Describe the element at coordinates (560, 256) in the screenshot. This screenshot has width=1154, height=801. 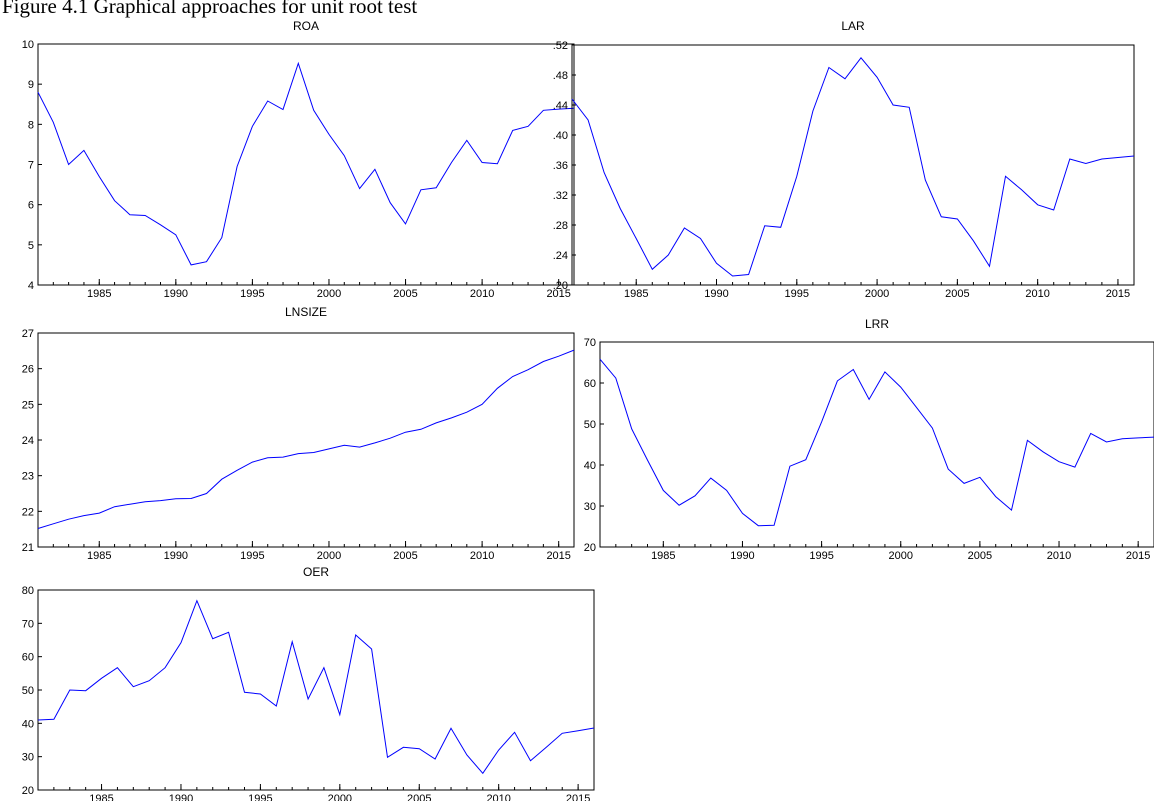
I see `y-tick-label: .24` at that location.